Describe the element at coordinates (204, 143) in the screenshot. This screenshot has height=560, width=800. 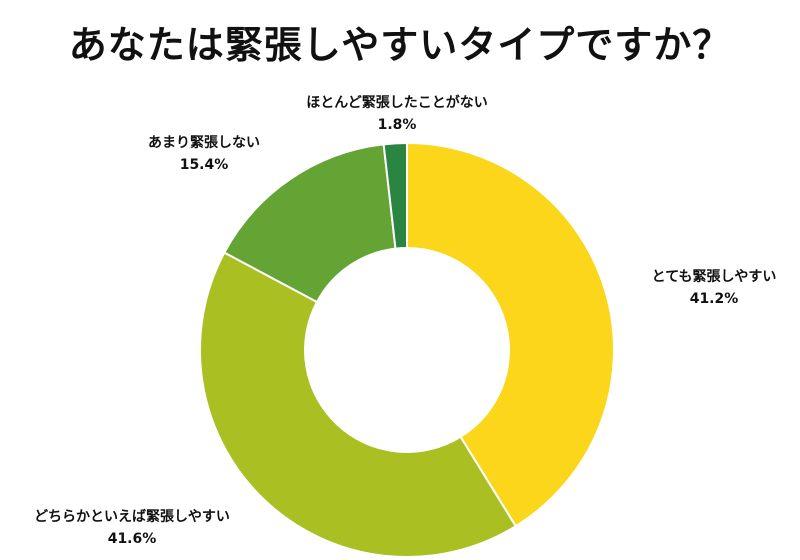
I see `slice-label-text: あまり緊張しない` at that location.